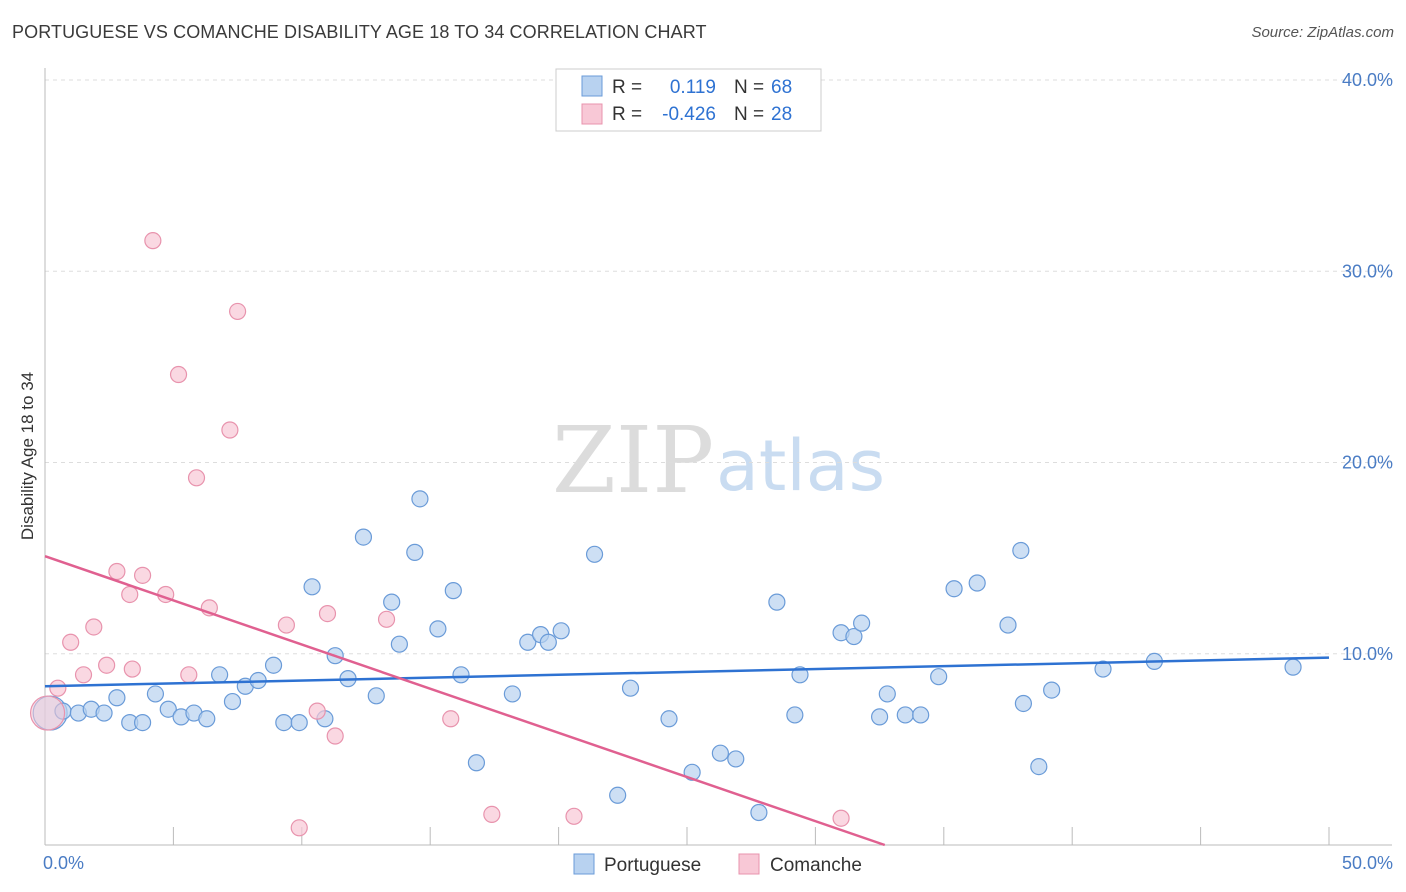 The image size is (1406, 892). What do you see at coordinates (687, 836) in the screenshot?
I see `x-axis-ticks` at bounding box center [687, 836].